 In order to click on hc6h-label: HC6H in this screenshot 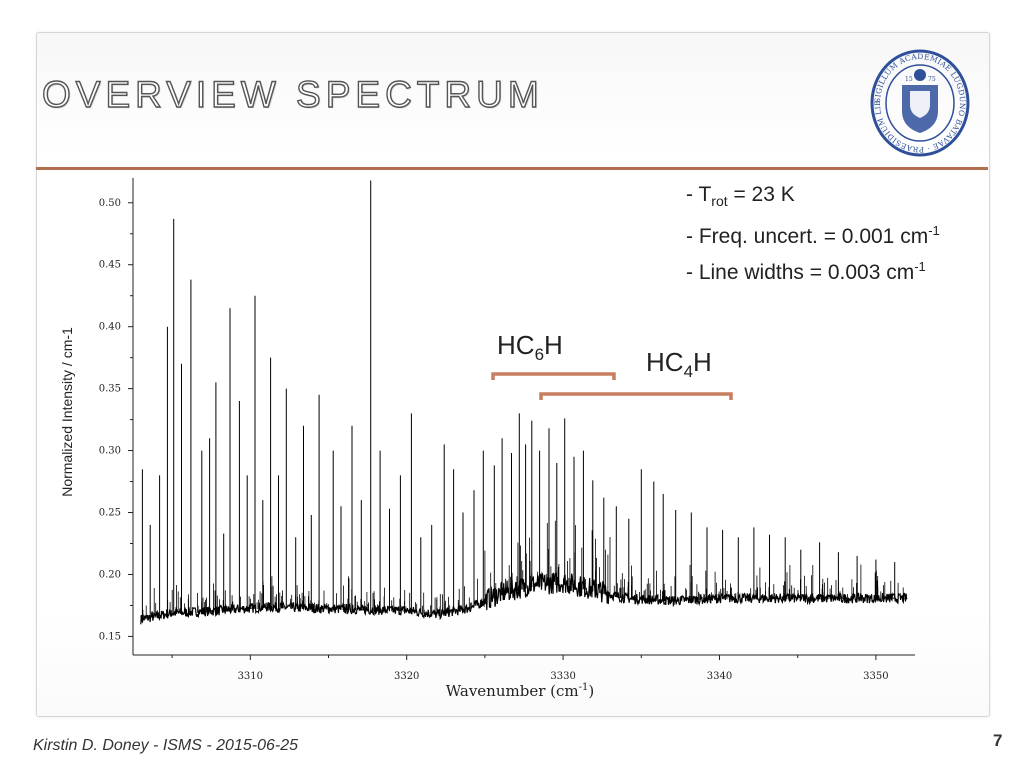, I will do `click(530, 347)`.